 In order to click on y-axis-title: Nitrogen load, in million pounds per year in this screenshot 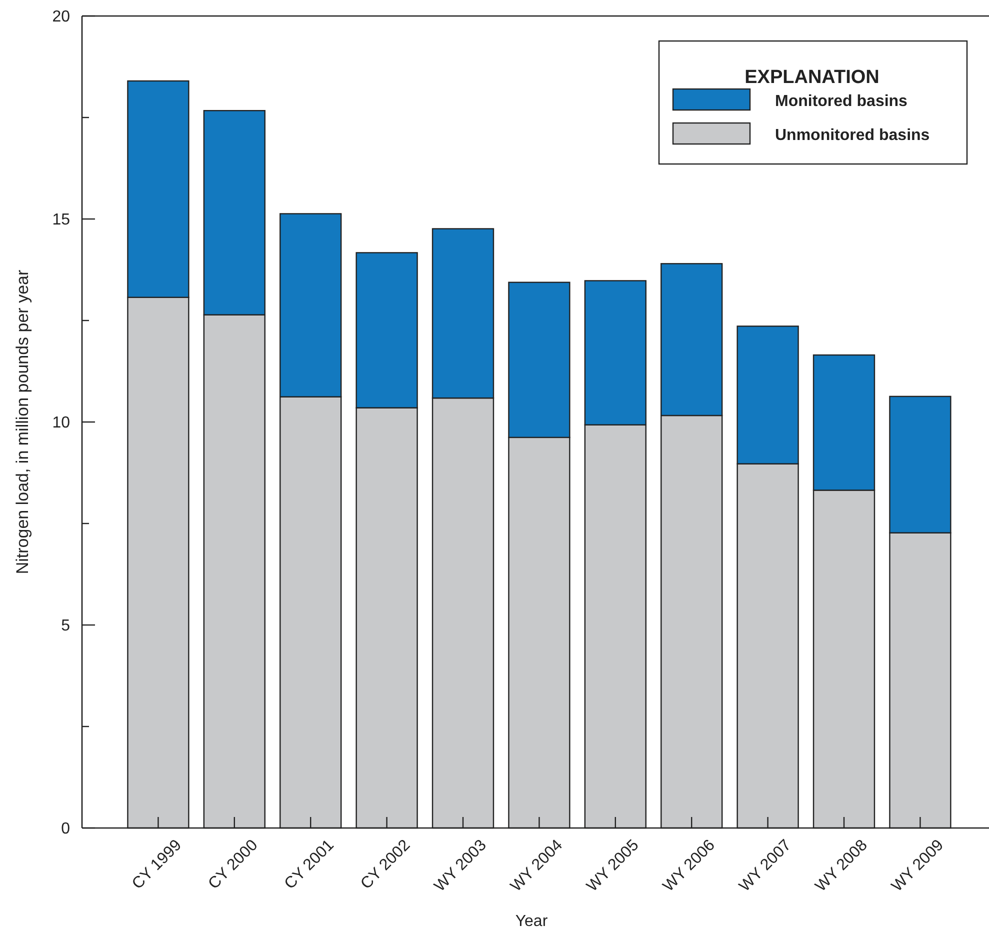, I will do `click(22, 422)`.